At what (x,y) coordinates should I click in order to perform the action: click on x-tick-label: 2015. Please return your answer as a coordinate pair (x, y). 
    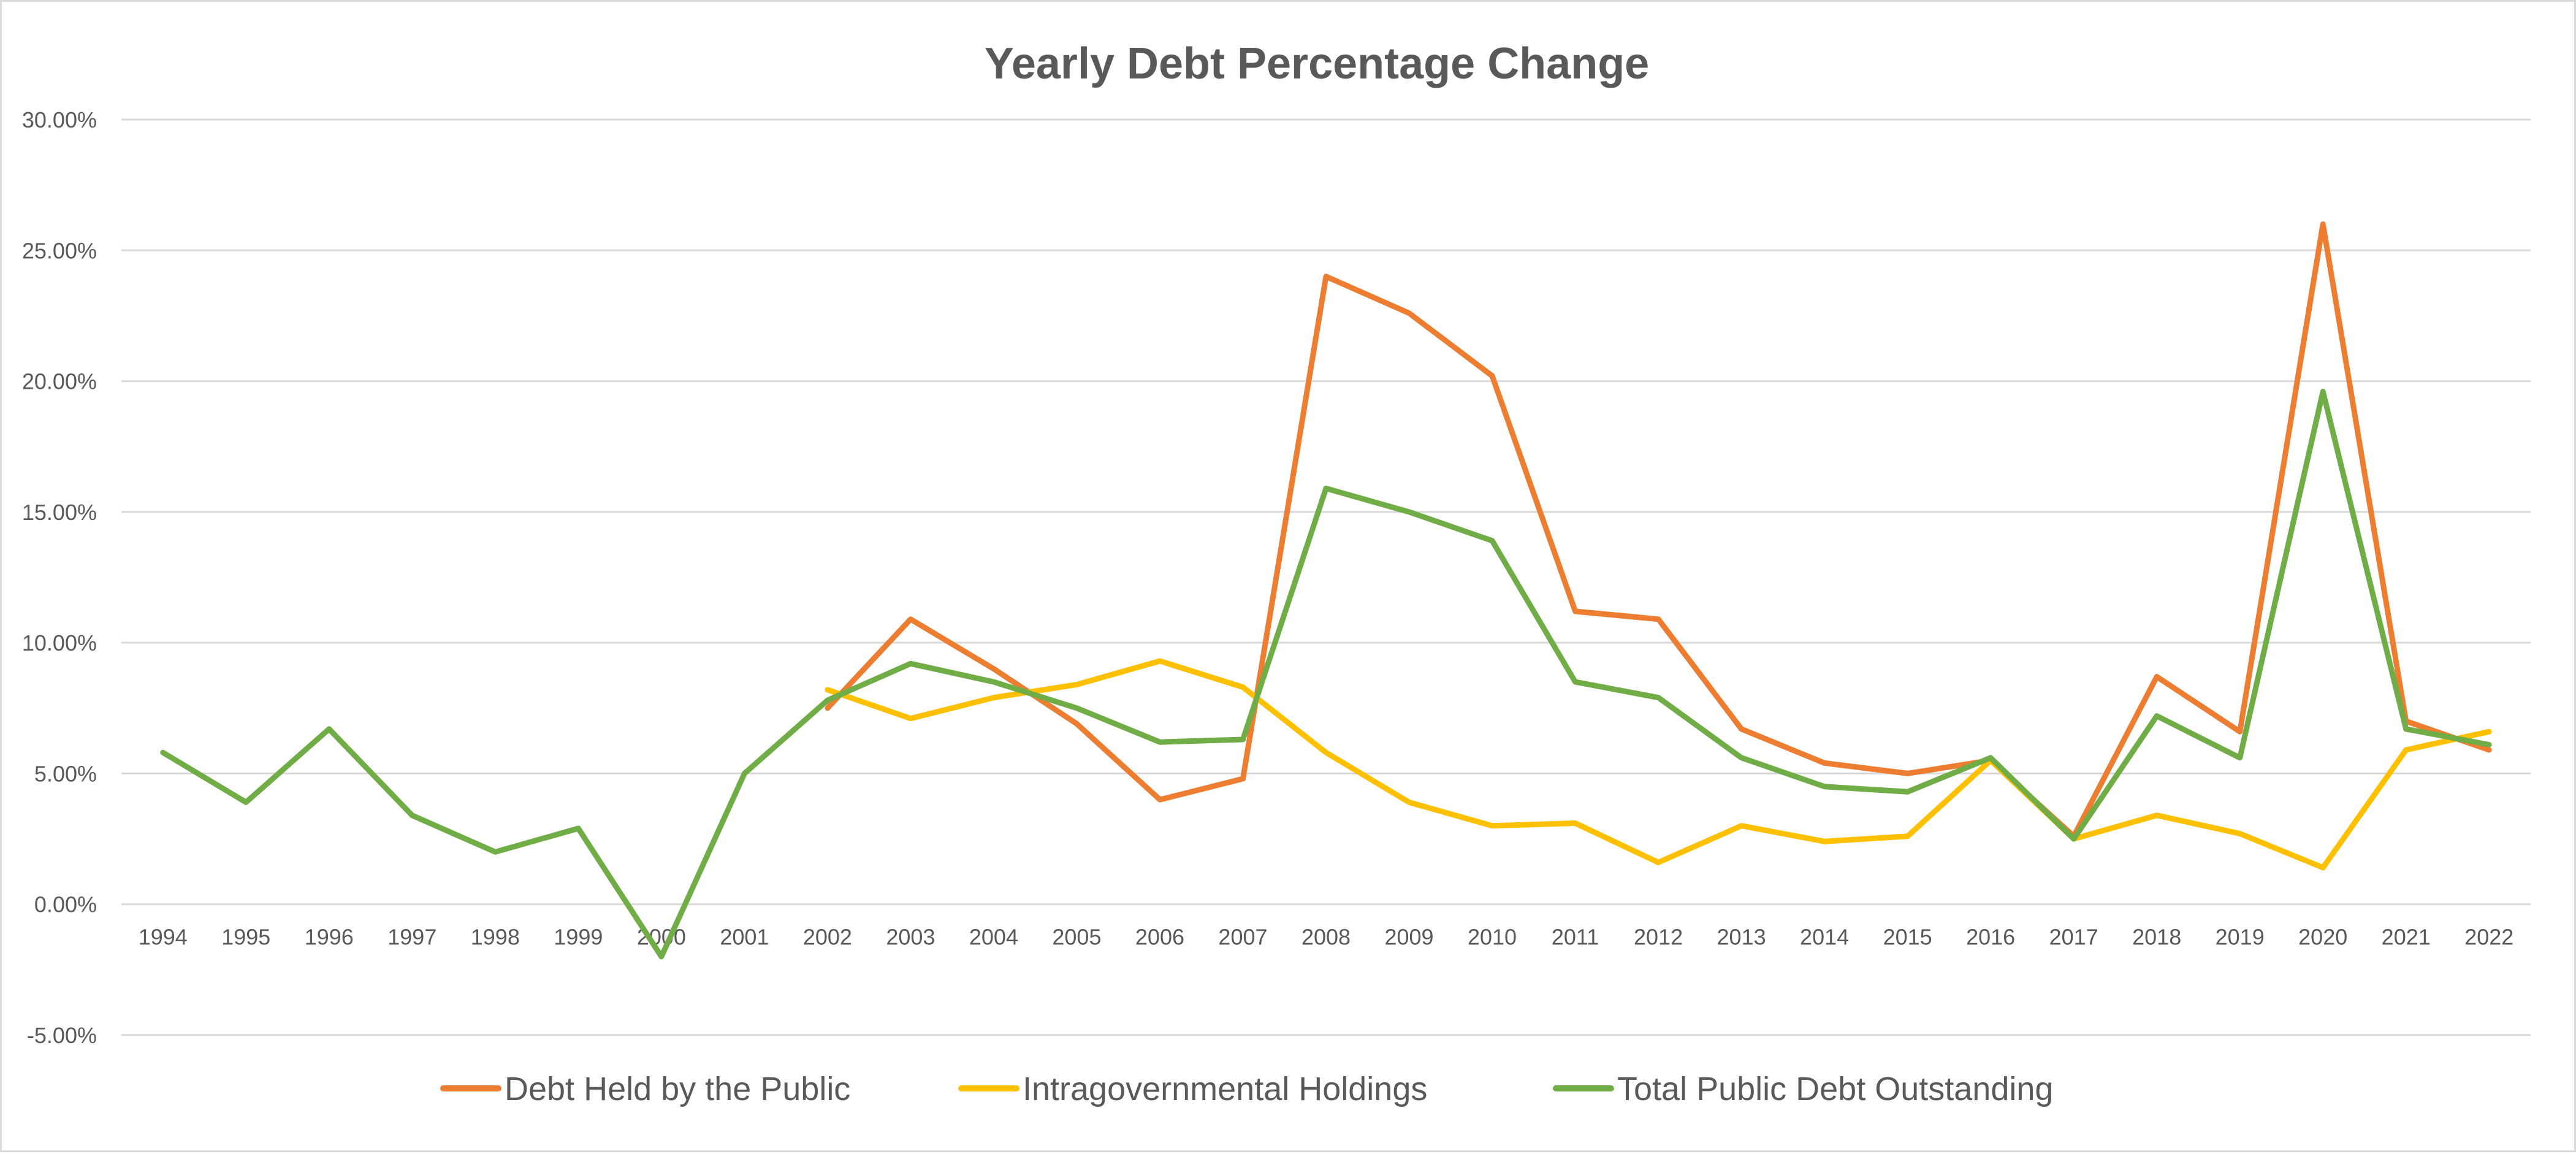
    Looking at the image, I should click on (1907, 937).